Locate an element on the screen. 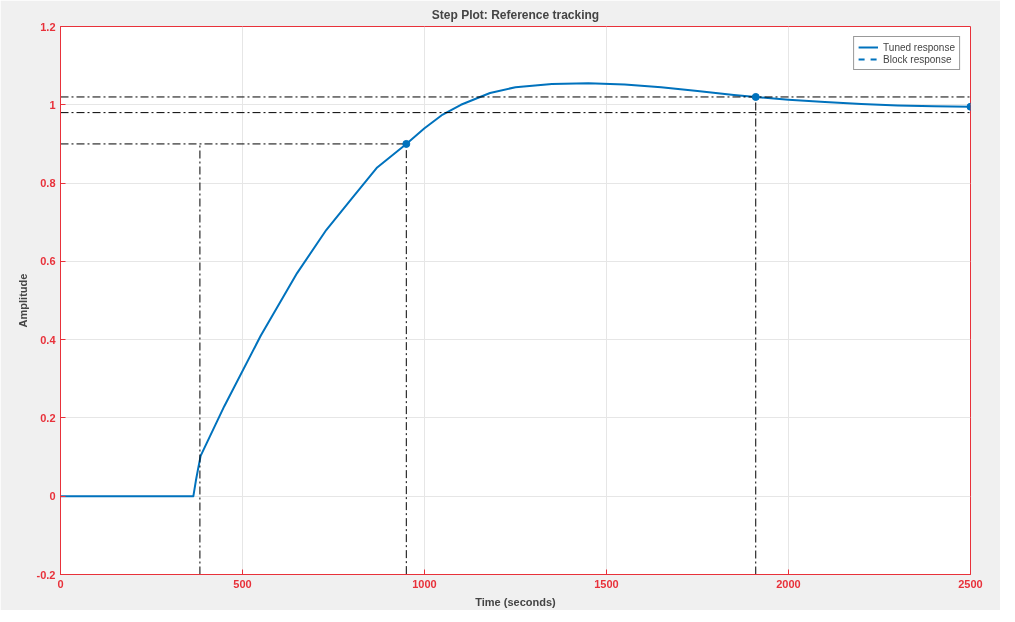  y-tick-label: 0.2 is located at coordinates (48, 417).